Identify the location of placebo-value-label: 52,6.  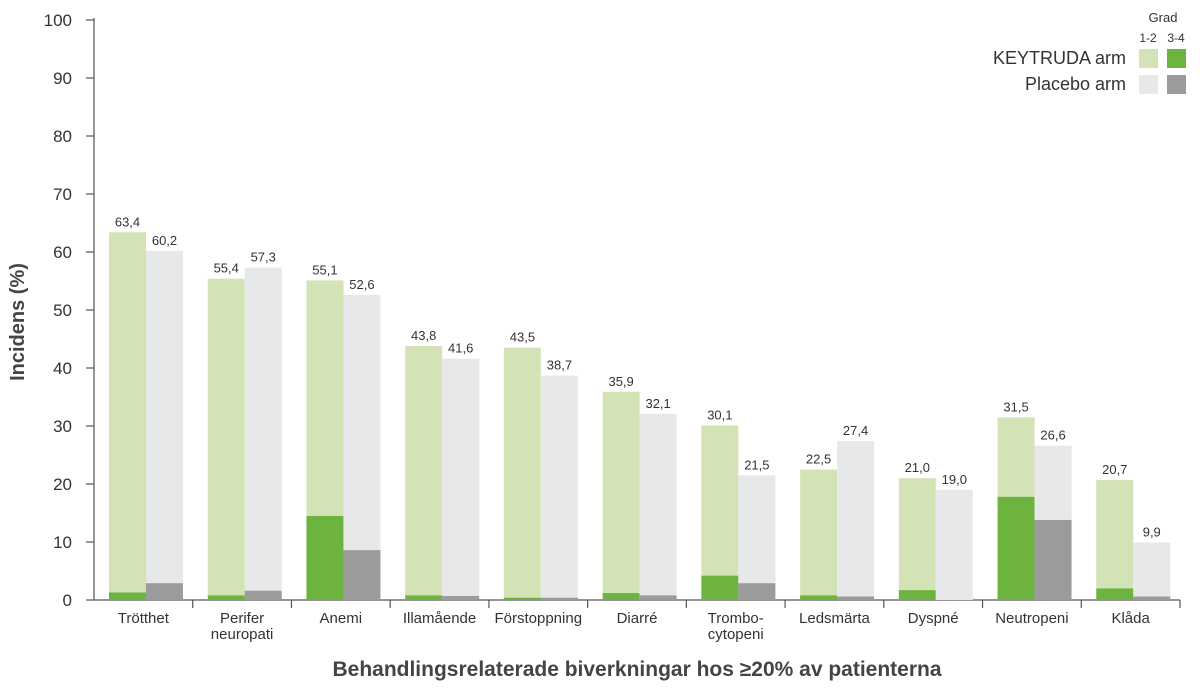
(361, 284).